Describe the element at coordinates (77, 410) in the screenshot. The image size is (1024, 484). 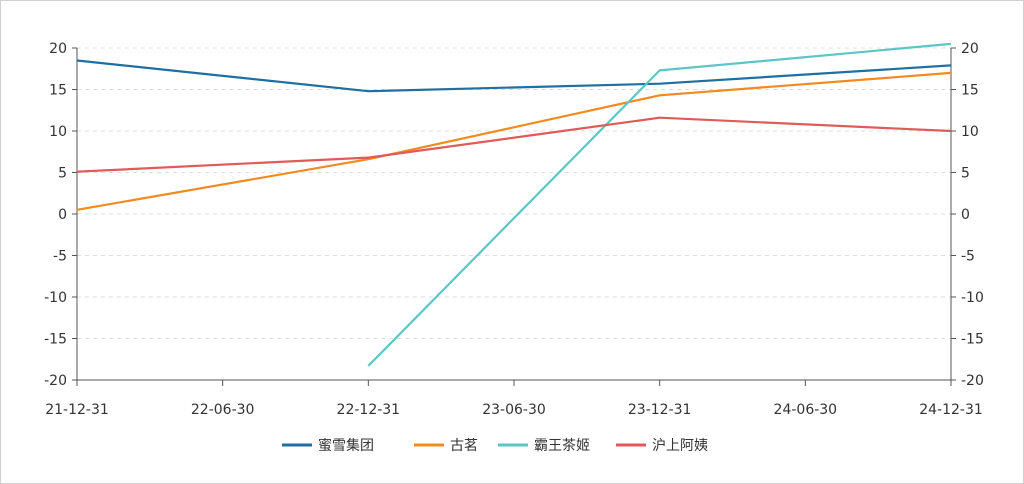
I see `x-tick-label: 21-12-31` at that location.